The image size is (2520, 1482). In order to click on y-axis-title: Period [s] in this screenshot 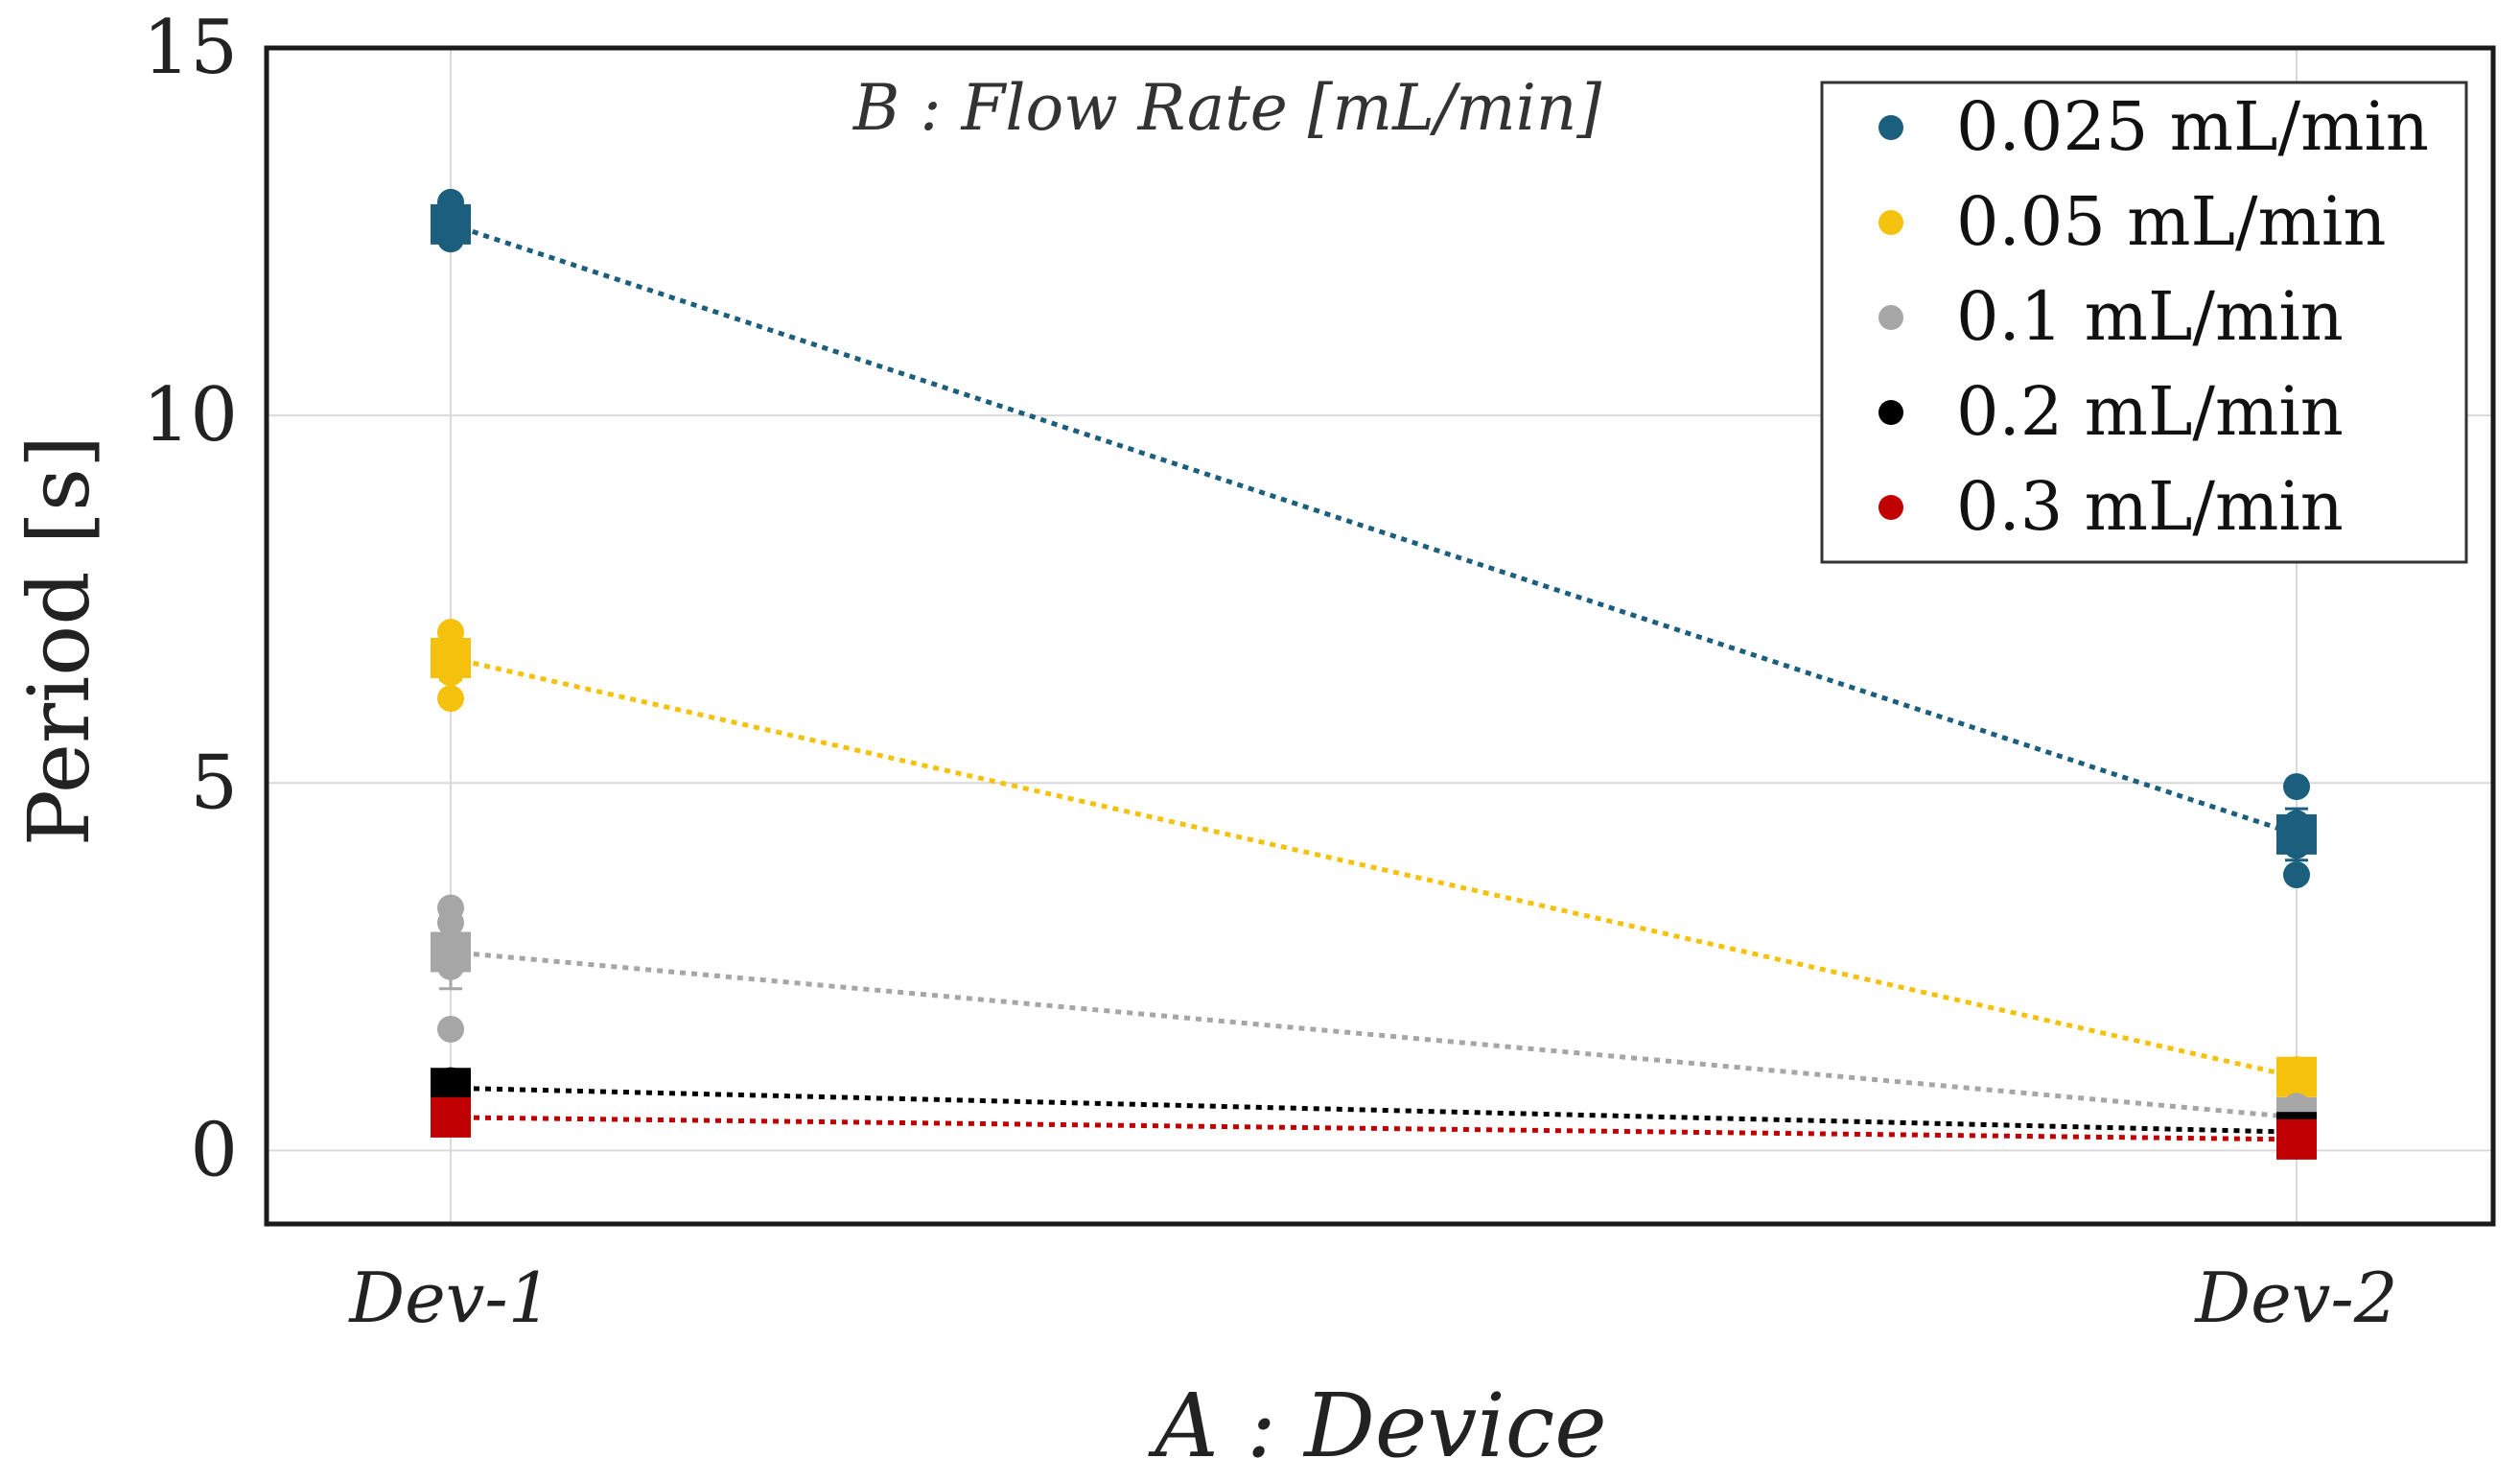, I will do `click(59, 641)`.